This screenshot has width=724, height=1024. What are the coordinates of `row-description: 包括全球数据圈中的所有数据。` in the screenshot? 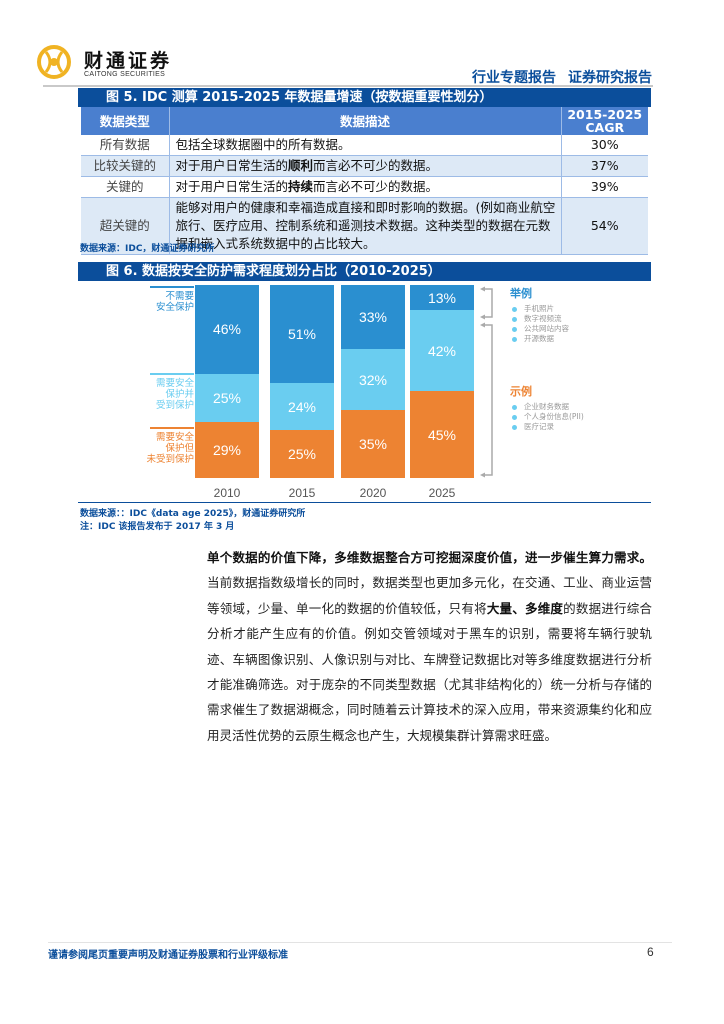 It's located at (365, 145).